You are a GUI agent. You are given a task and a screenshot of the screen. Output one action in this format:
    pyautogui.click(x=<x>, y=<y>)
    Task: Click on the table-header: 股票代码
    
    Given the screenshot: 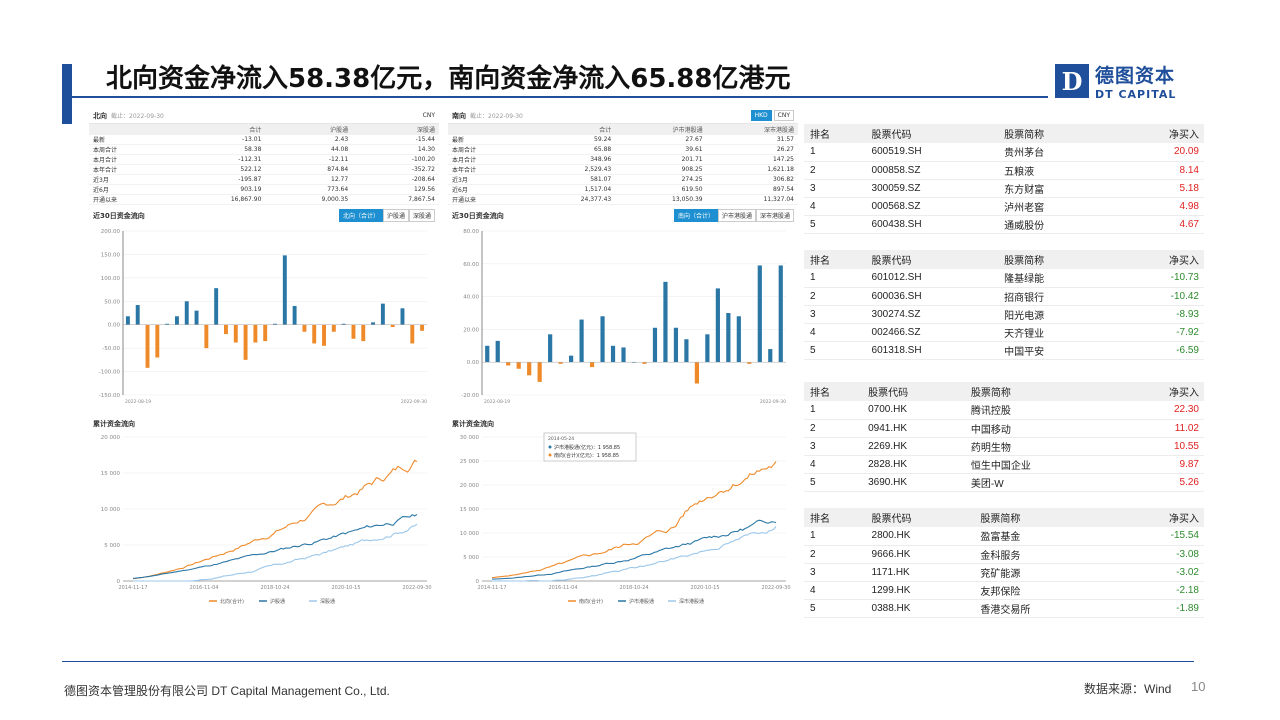 What is the action you would take?
    pyautogui.click(x=932, y=133)
    